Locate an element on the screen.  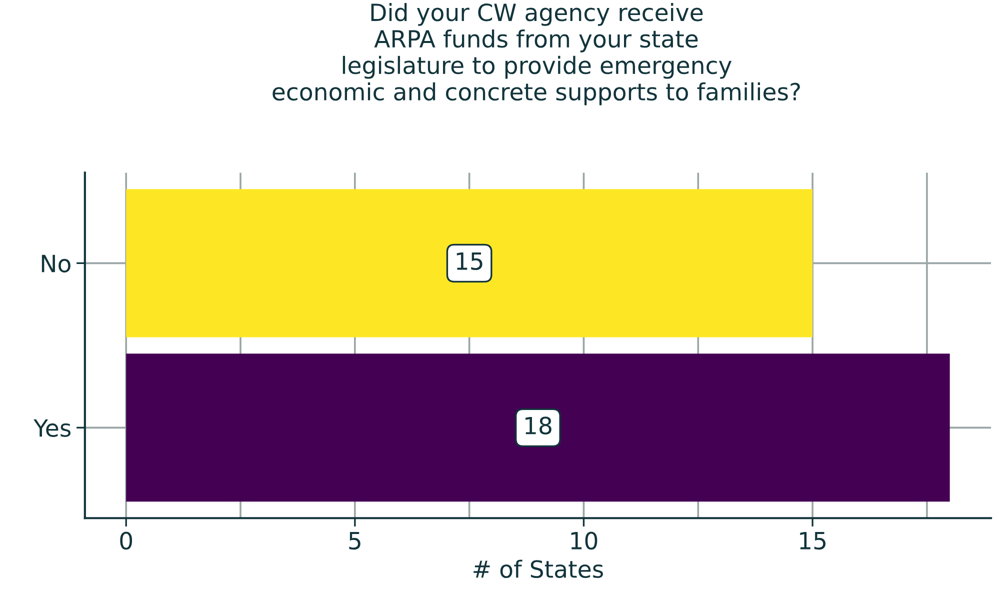
y-tick-label: Yes is located at coordinates (52, 428).